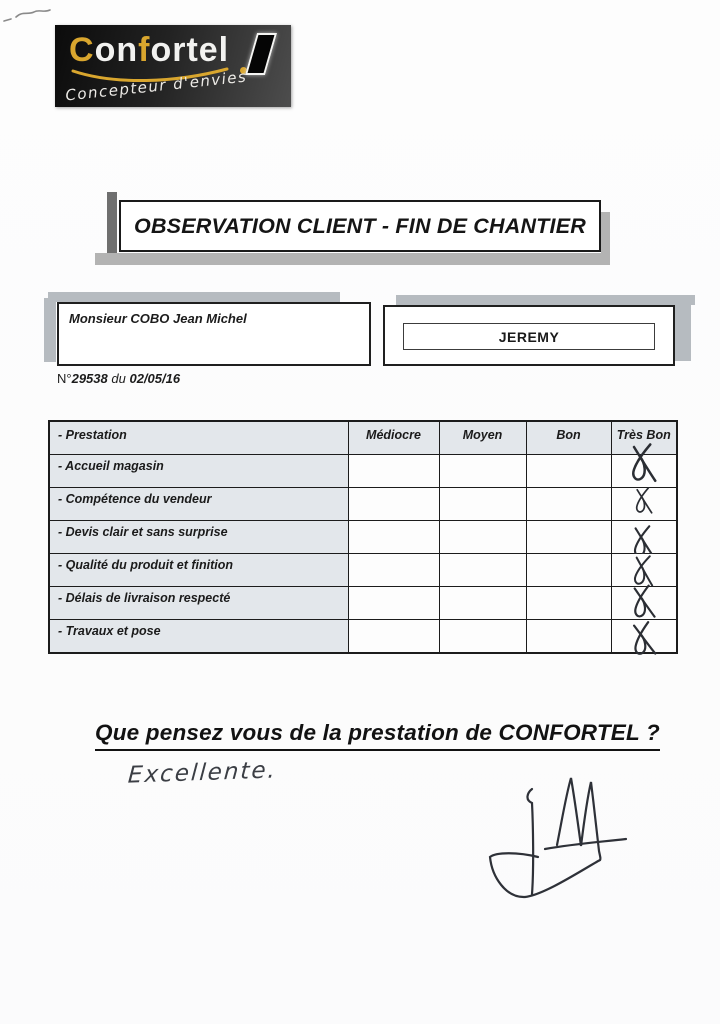  Describe the element at coordinates (393, 437) in the screenshot. I see `header-mediocre: Médiocre` at that location.